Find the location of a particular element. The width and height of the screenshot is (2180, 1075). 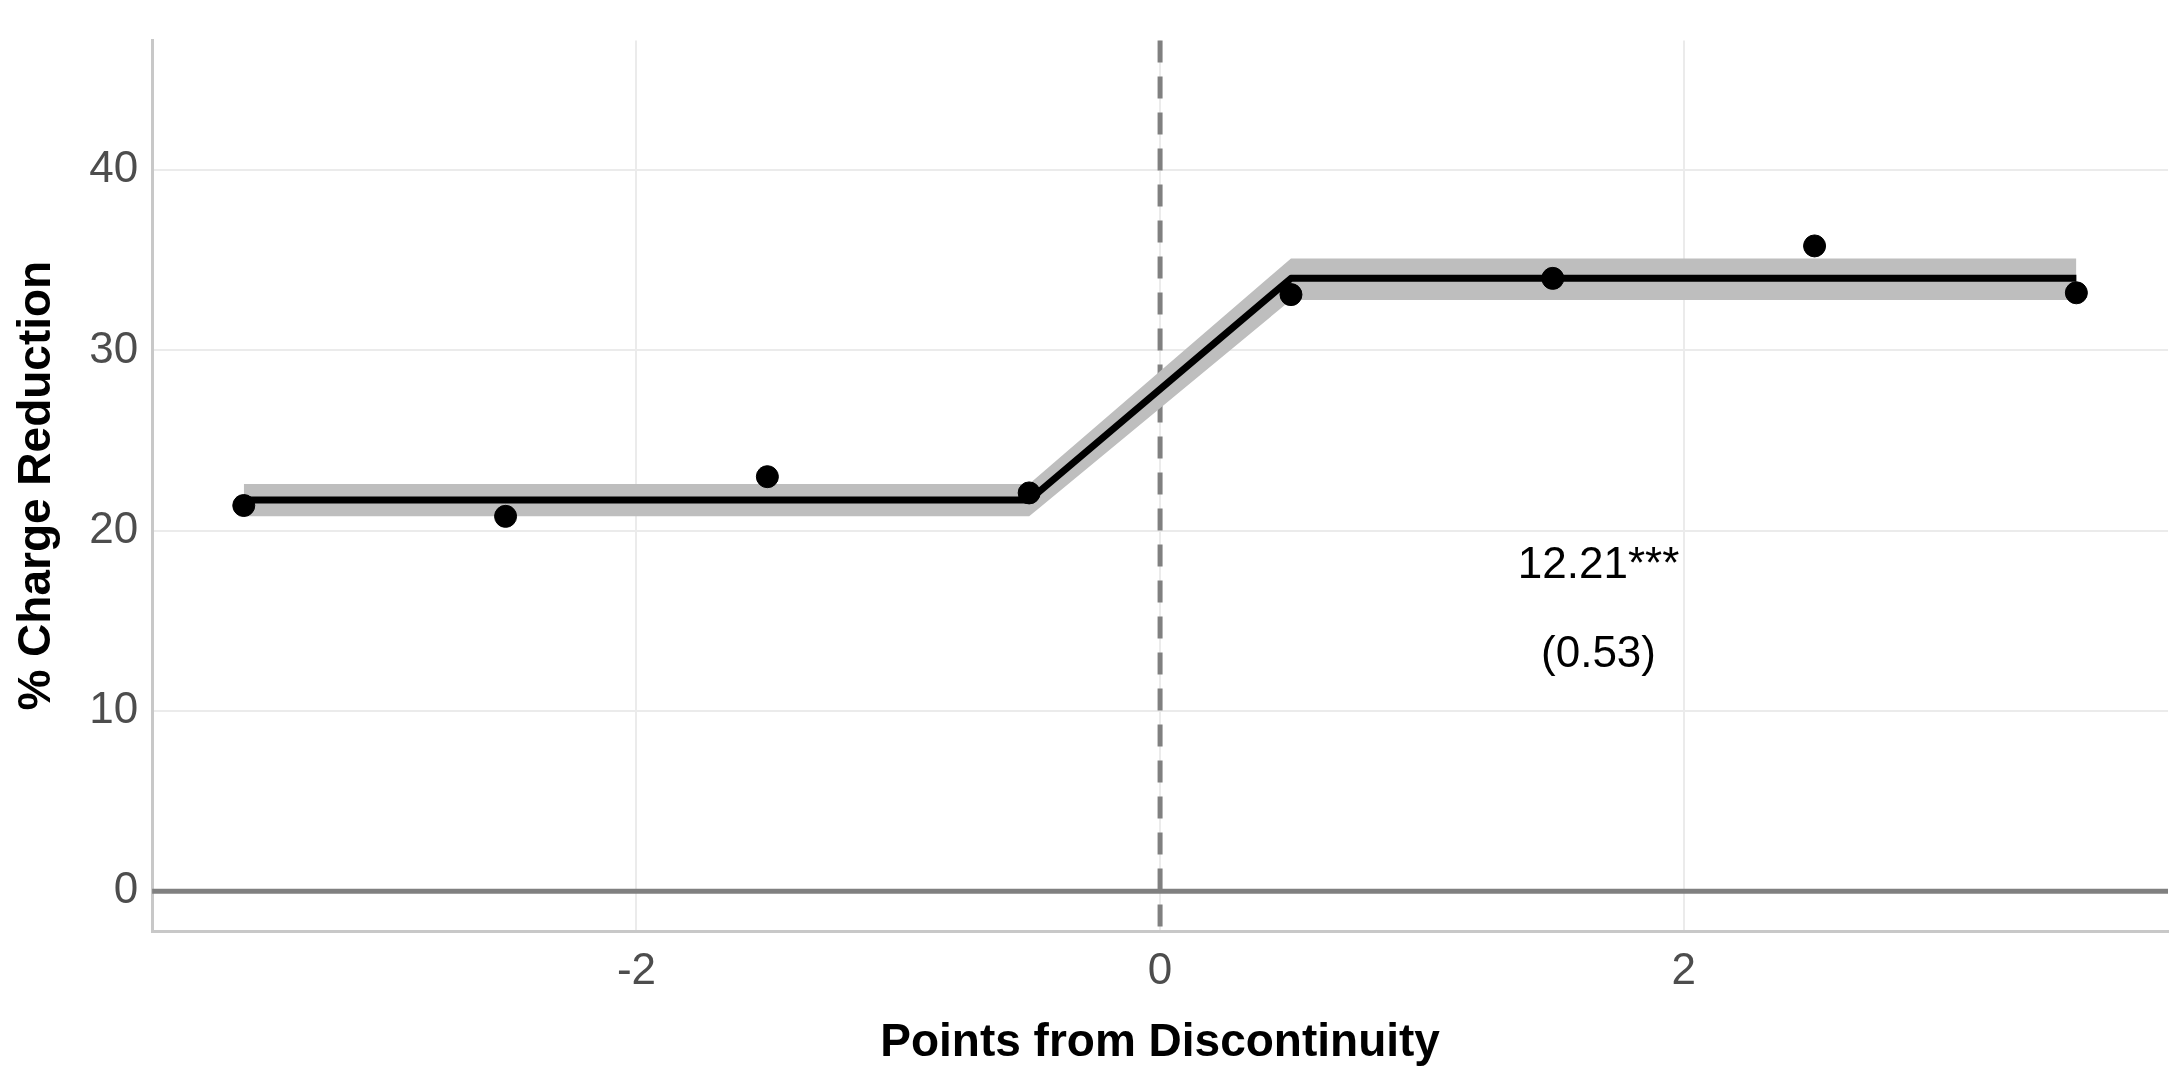

x-tick-label: 2 is located at coordinates (1683, 968).